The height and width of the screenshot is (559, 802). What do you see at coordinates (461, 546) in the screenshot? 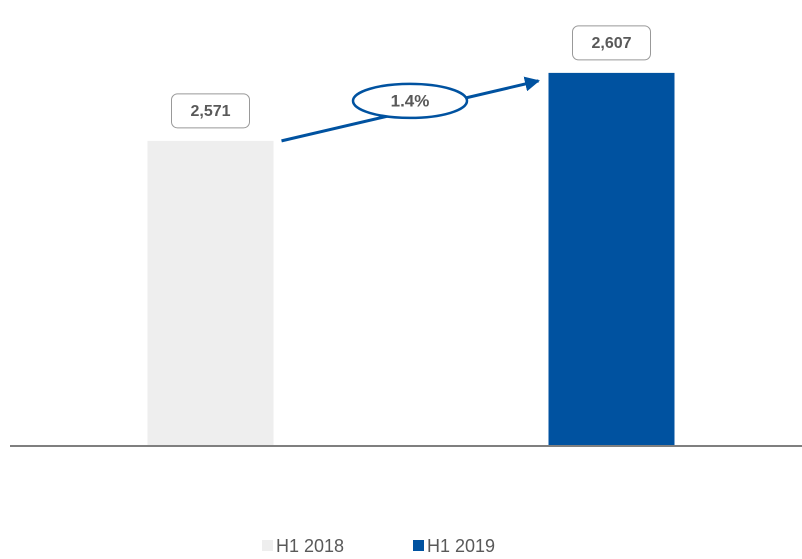
I see `legend-label: H1 2019` at bounding box center [461, 546].